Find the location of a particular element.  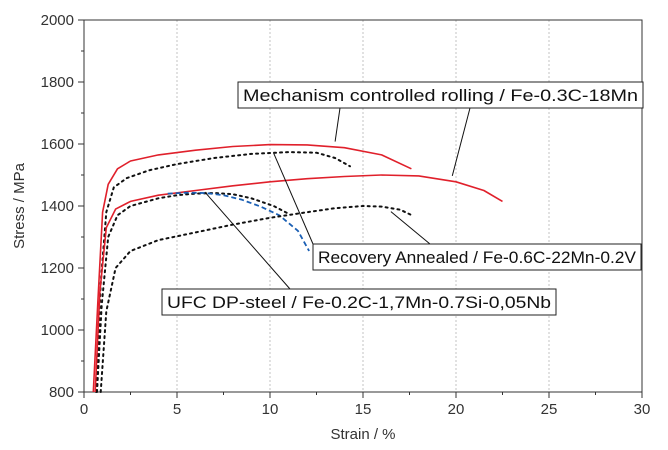

y-tick-label: 800 is located at coordinates (61, 392).